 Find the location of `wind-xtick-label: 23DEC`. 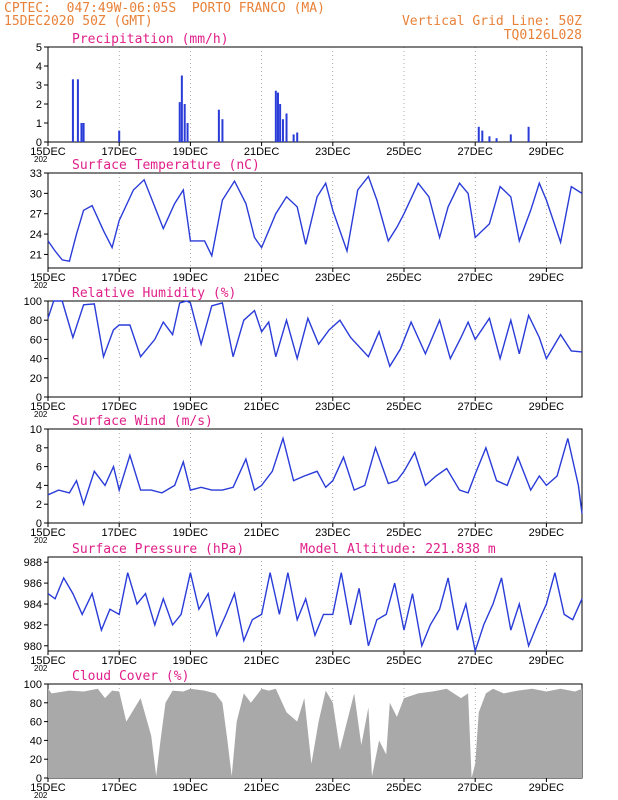

wind-xtick-label: 23DEC is located at coordinates (333, 533).